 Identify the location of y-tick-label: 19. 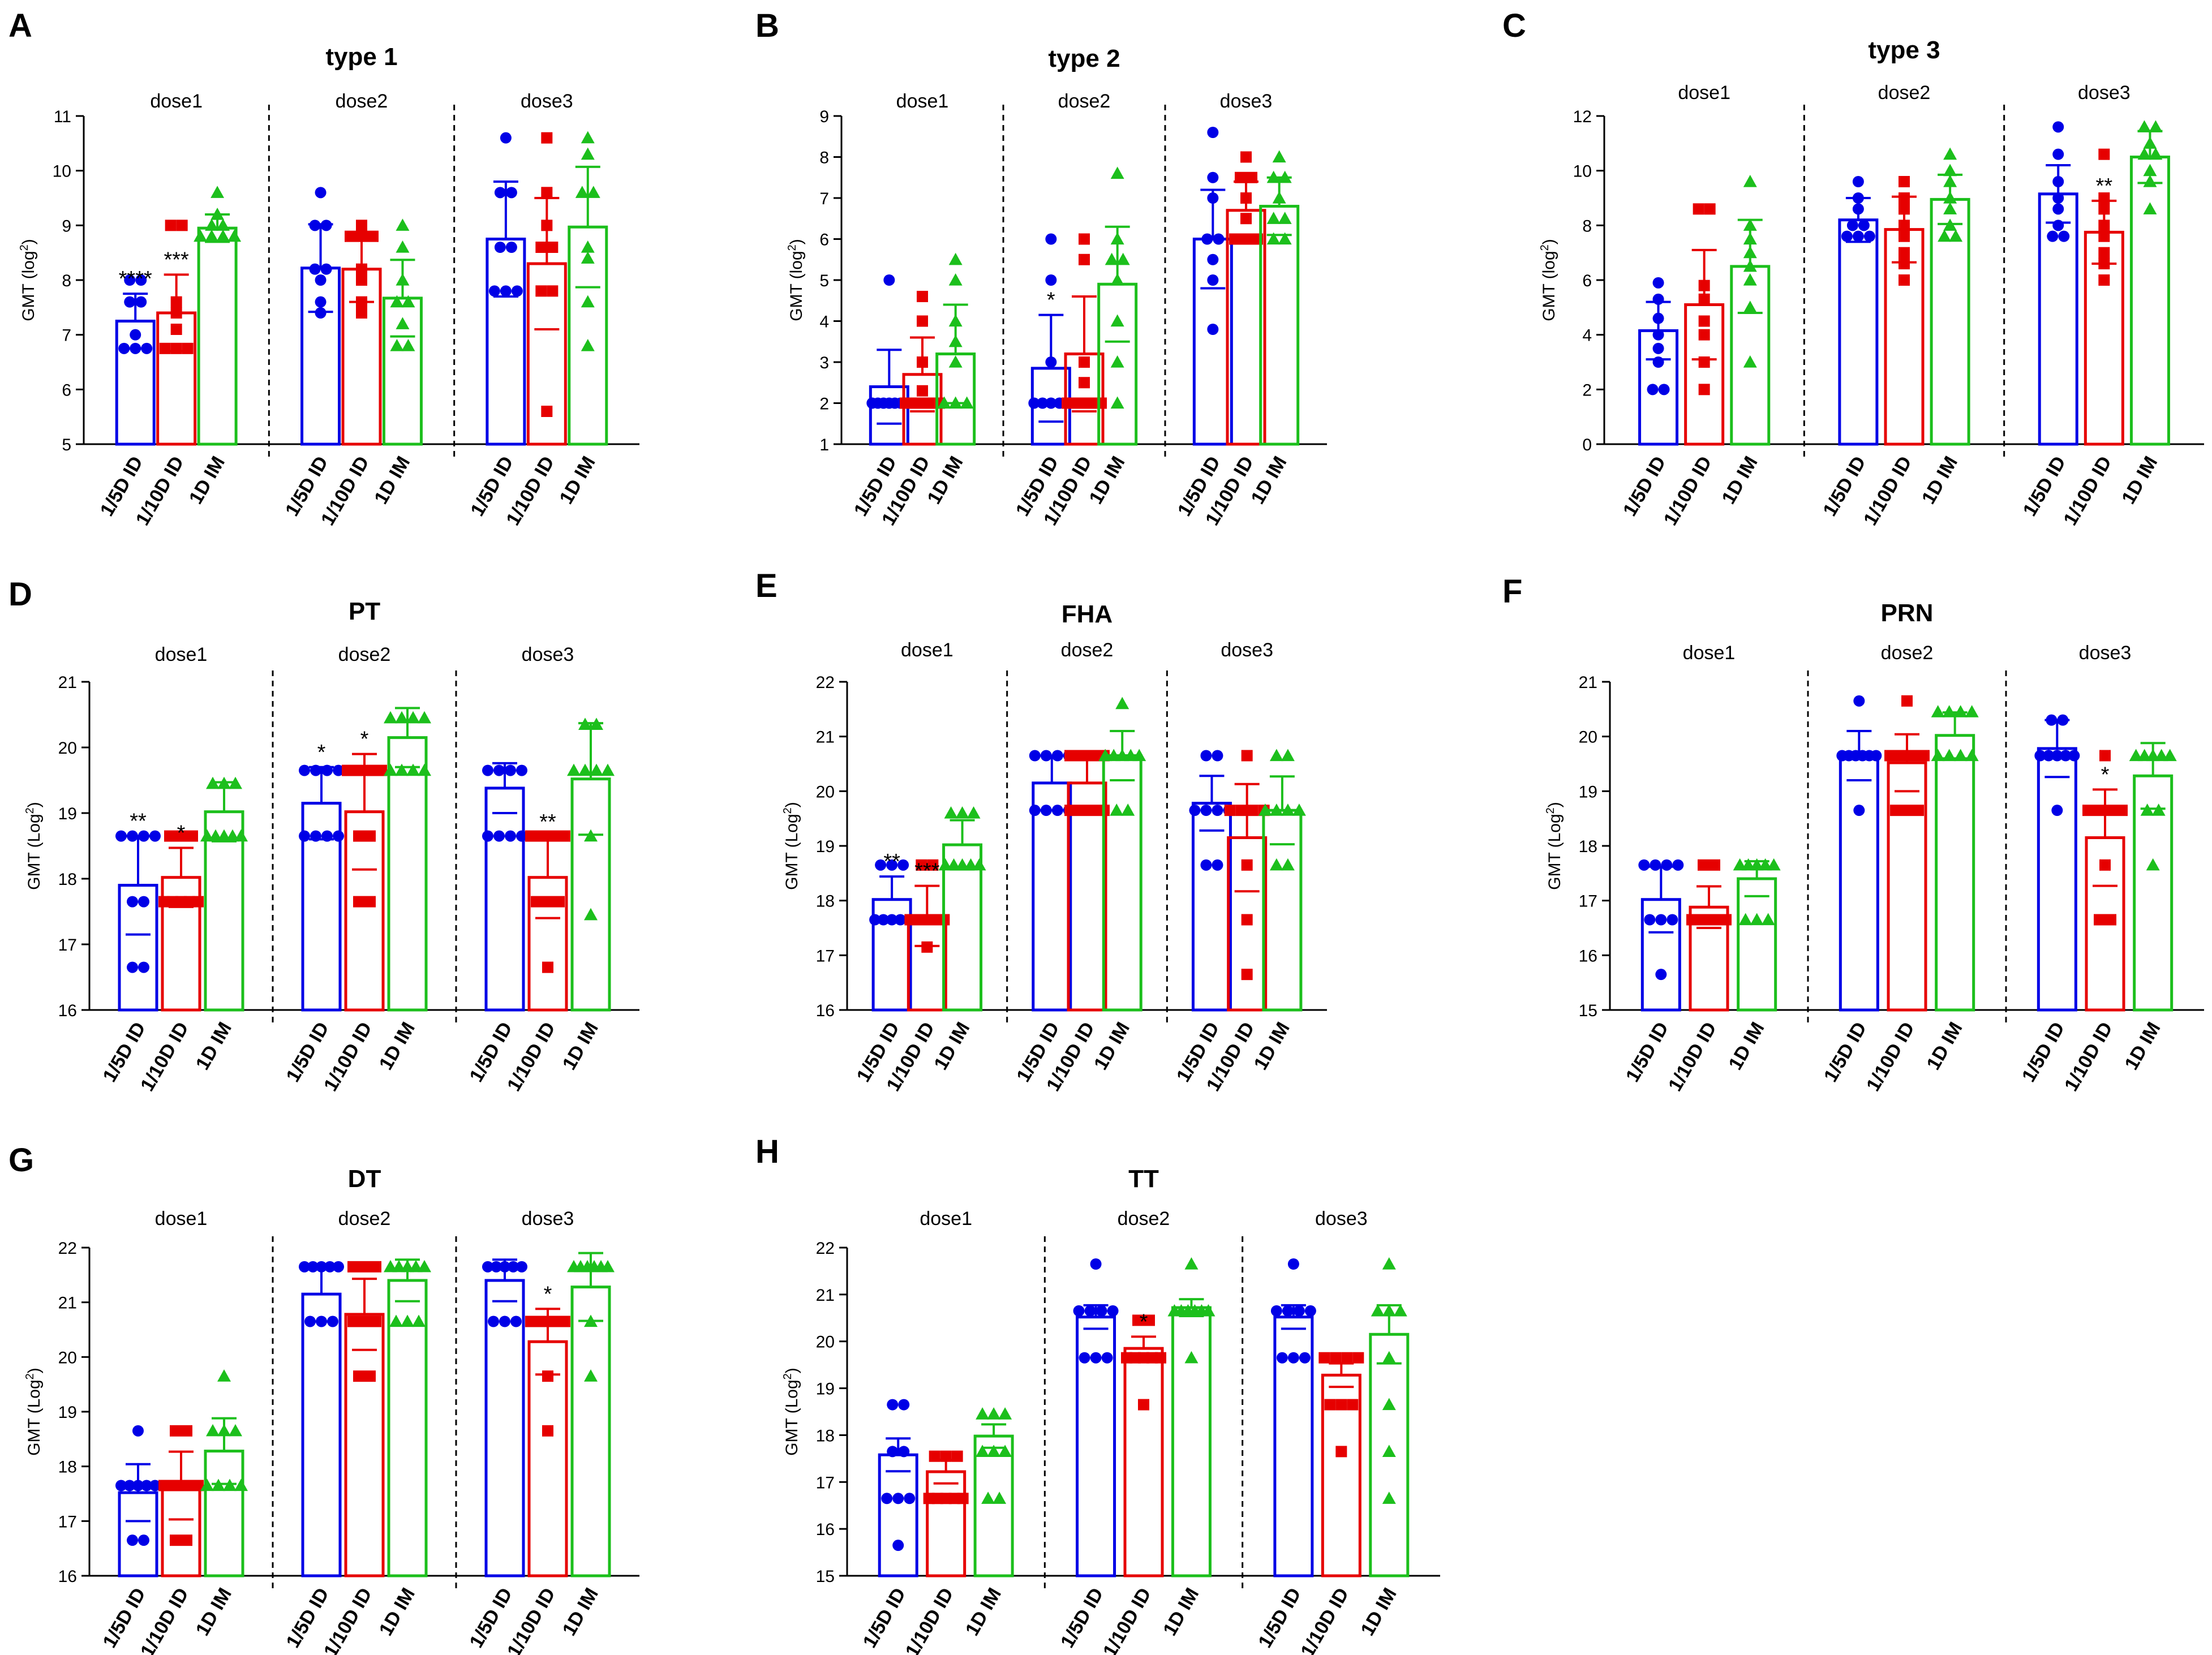
(826, 1389).